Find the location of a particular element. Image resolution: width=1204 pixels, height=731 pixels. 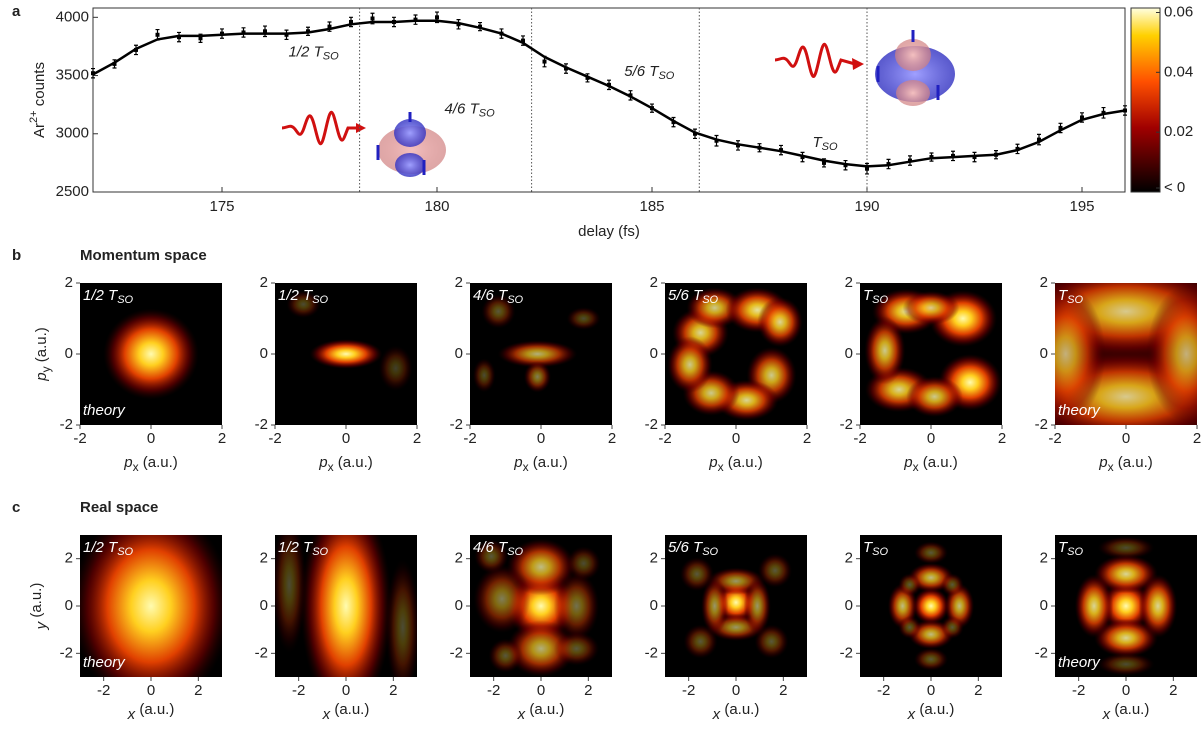

panel-tag-part: 5/6 T is located at coordinates (686, 547).